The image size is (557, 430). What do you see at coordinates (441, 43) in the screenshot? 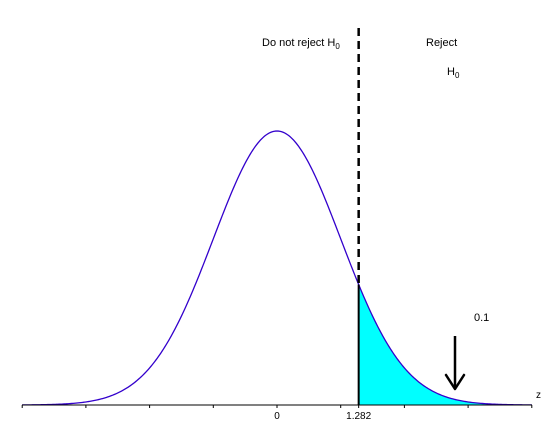
I see `reject-label: Reject` at bounding box center [441, 43].